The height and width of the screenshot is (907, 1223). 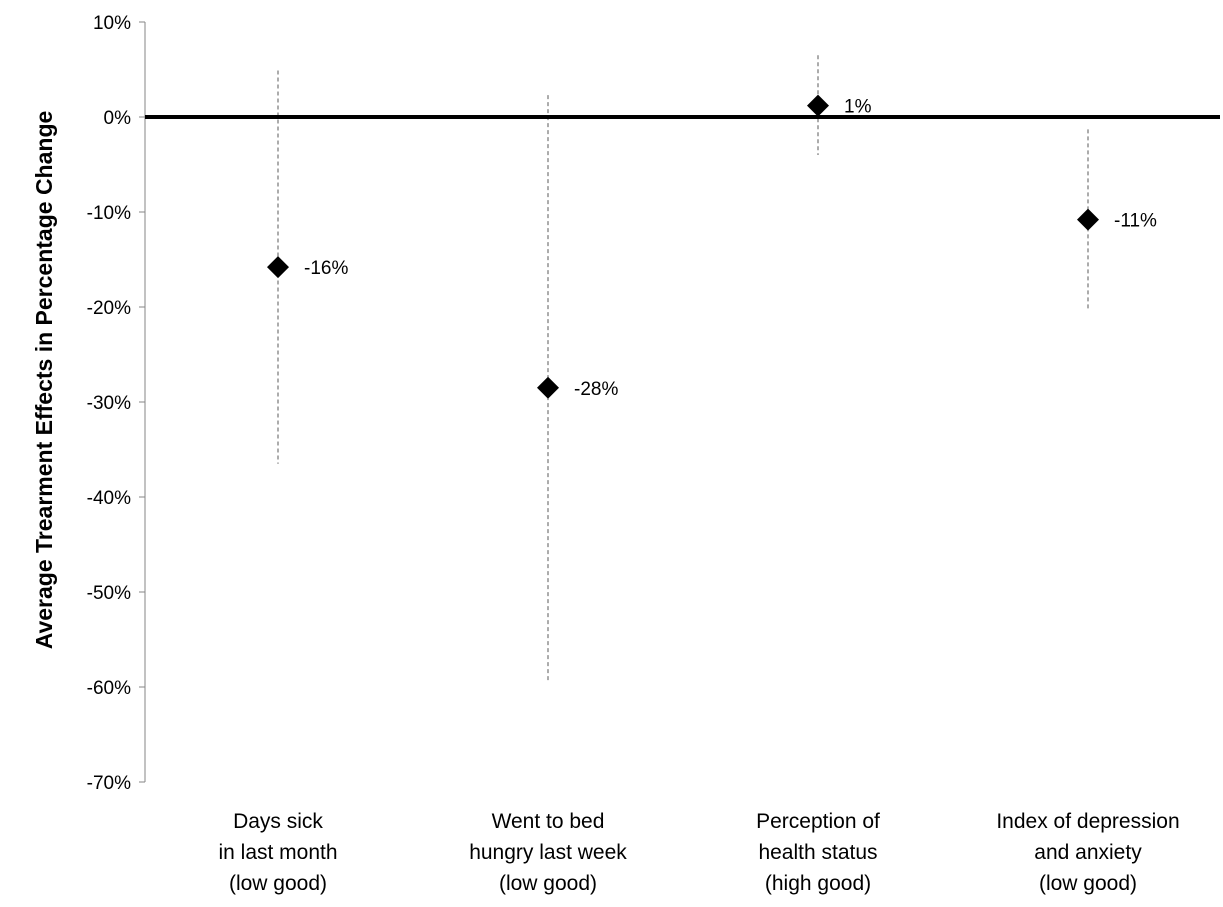 I want to click on y-tick-label: -40%, so click(x=109, y=498).